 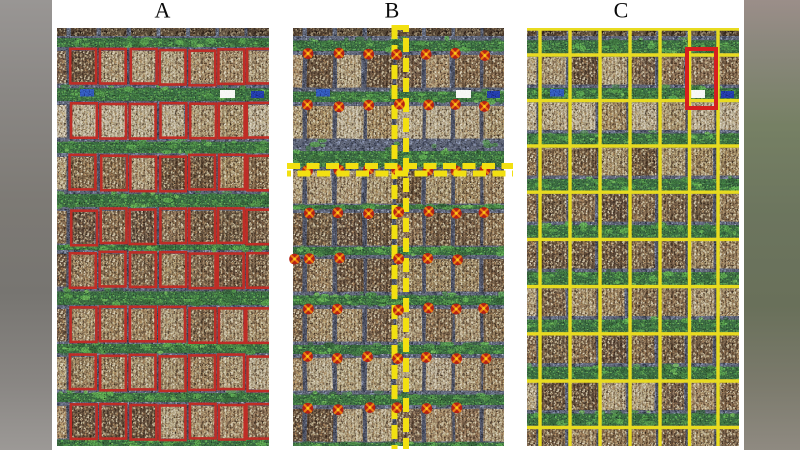 I want to click on svg-text: B, so click(x=392, y=11).